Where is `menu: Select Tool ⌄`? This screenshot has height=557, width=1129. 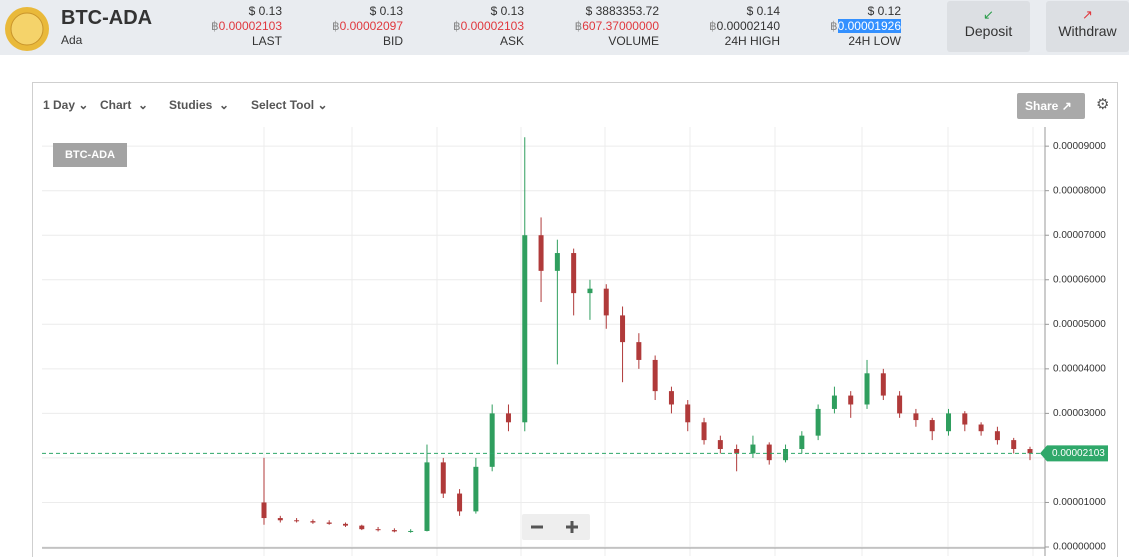 menu: Select Tool ⌄ is located at coordinates (289, 105).